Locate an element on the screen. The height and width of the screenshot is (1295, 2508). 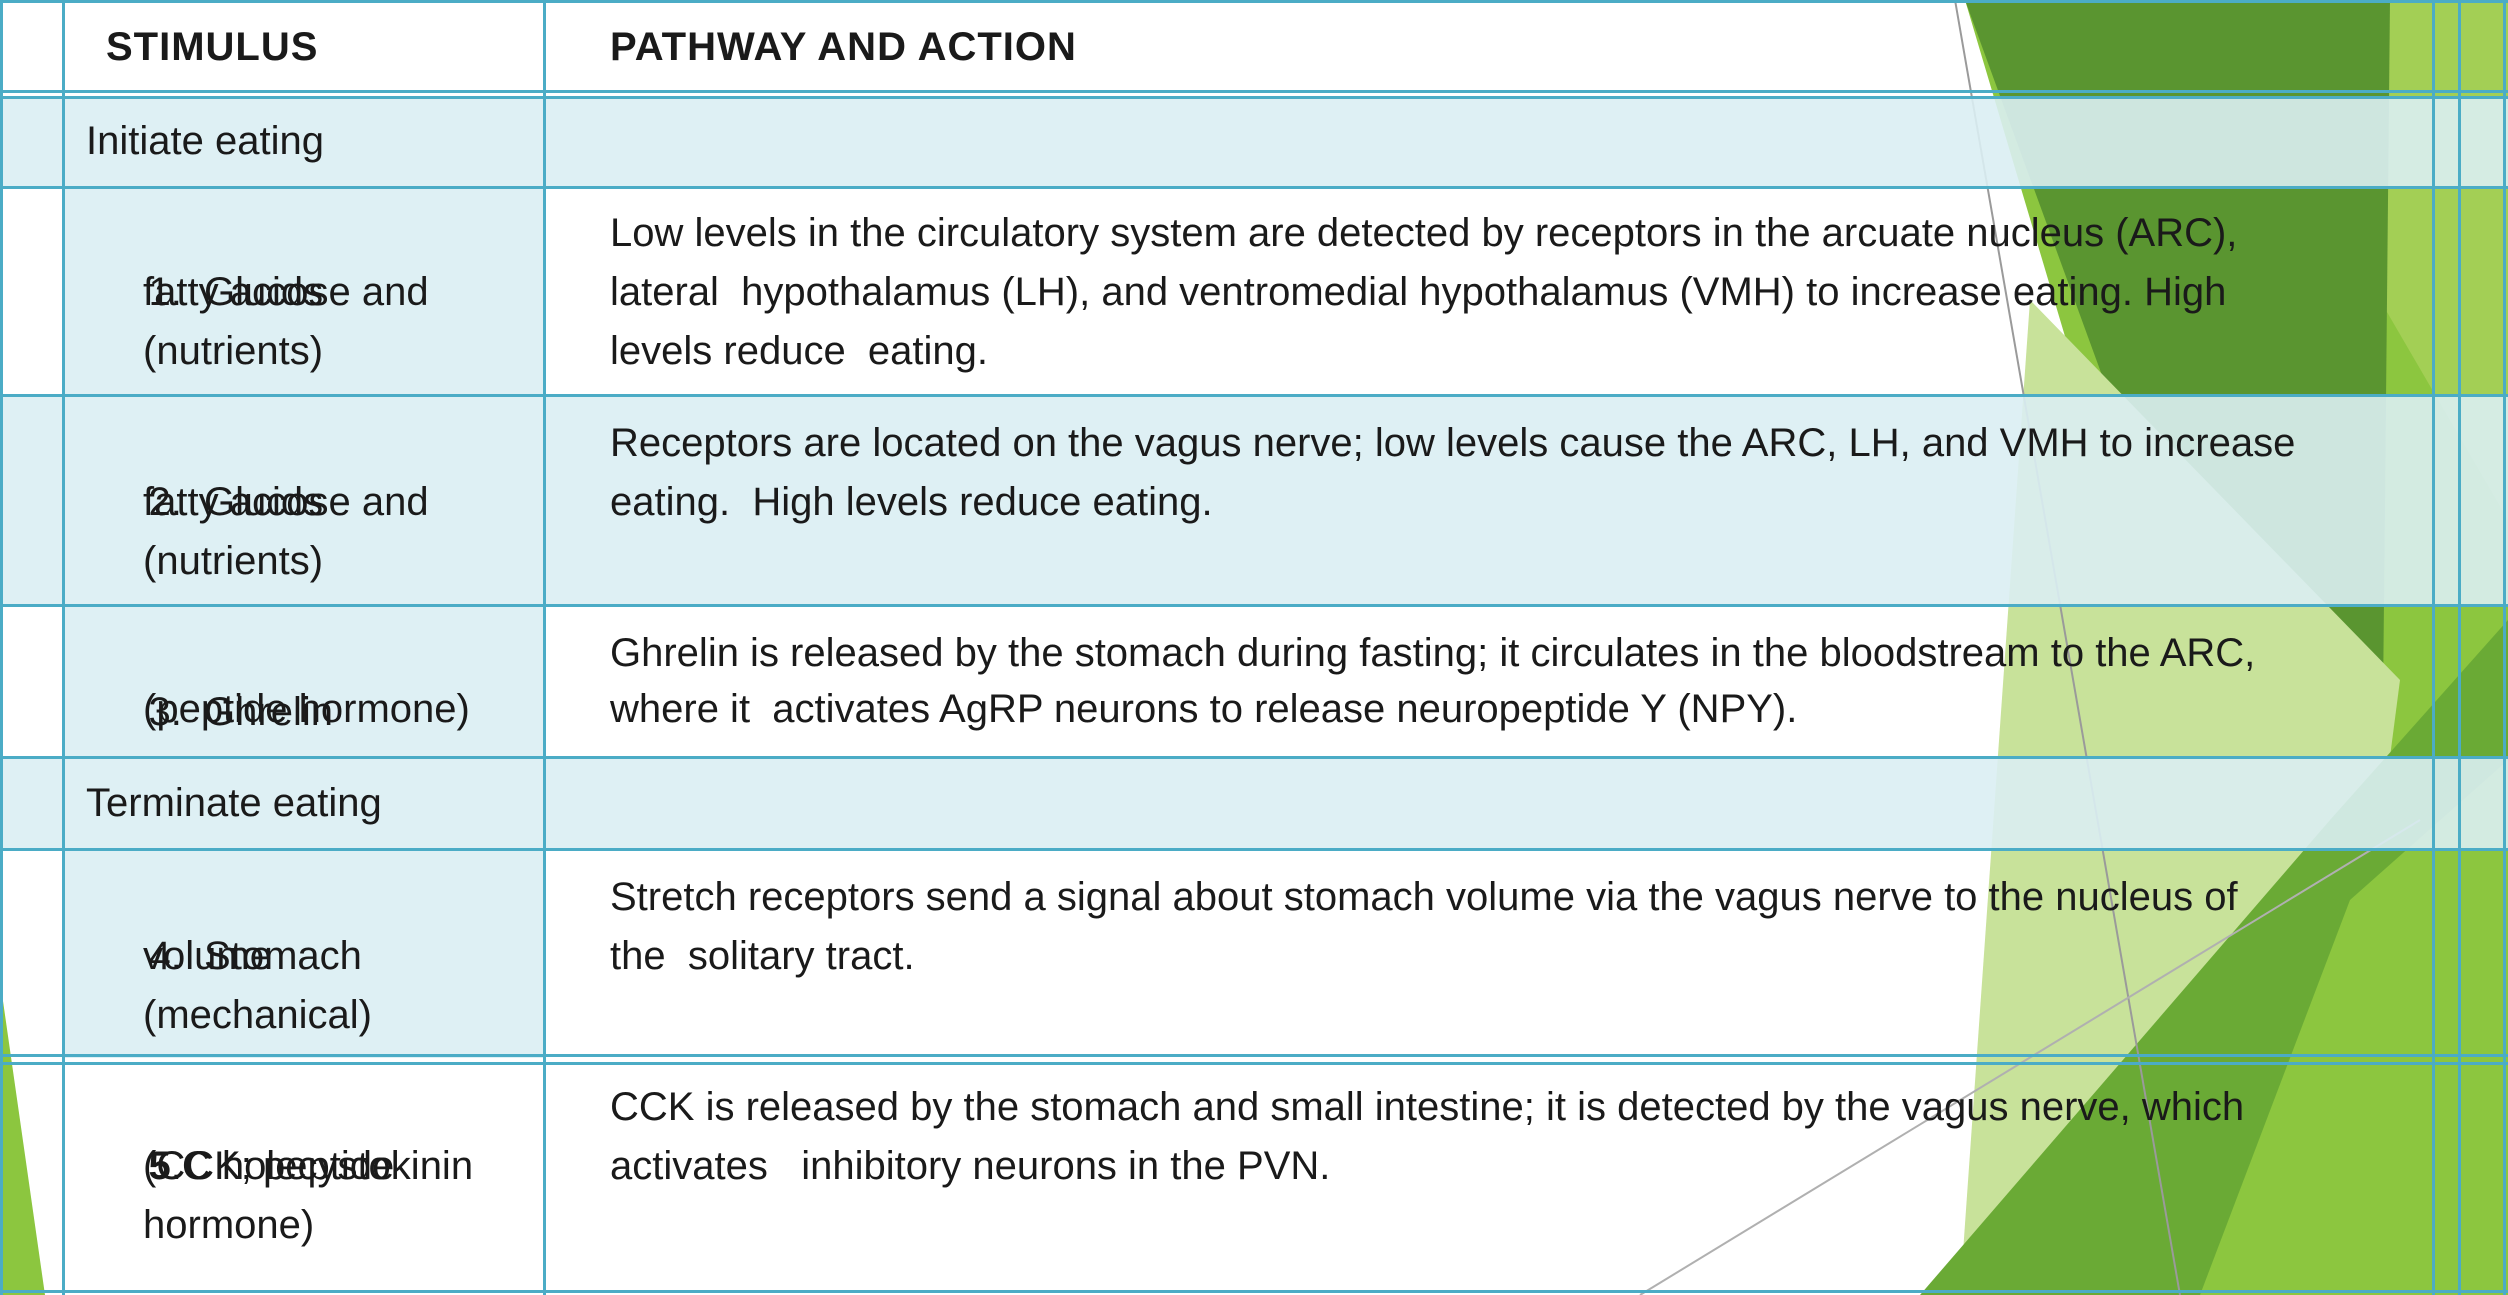
section-label-terminate: Terminate eating is located at coordinates (234, 803).